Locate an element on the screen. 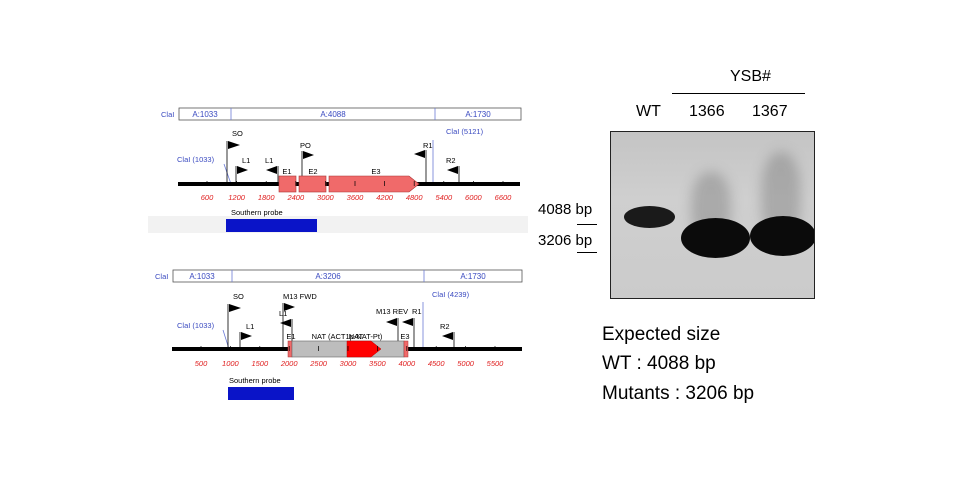  ruler-label: 5500 is located at coordinates (496, 363).